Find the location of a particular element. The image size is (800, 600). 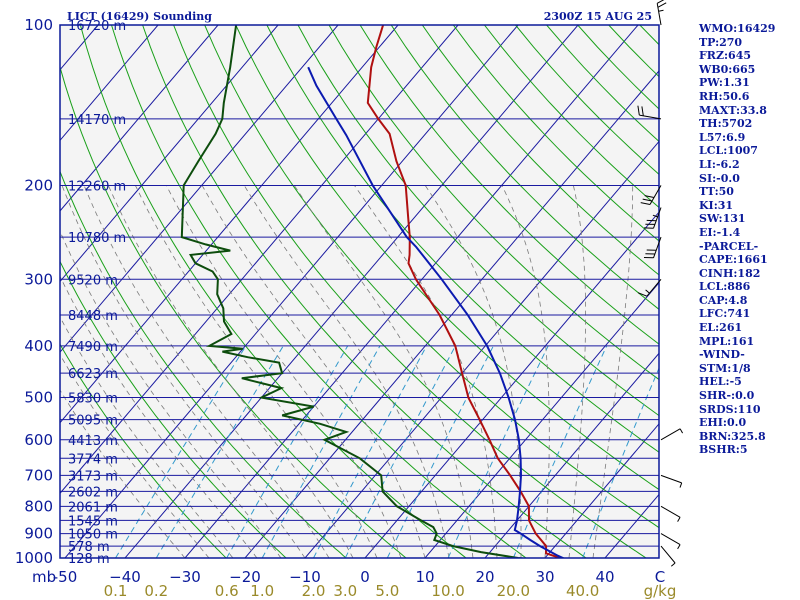

pressure-tick-label: 600 is located at coordinates (38, 440).